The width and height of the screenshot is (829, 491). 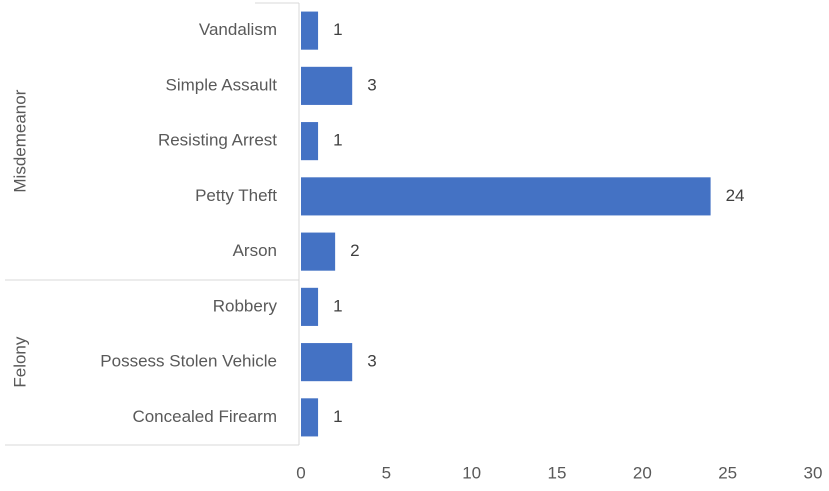 What do you see at coordinates (813, 472) in the screenshot?
I see `x-tick-label: 30` at bounding box center [813, 472].